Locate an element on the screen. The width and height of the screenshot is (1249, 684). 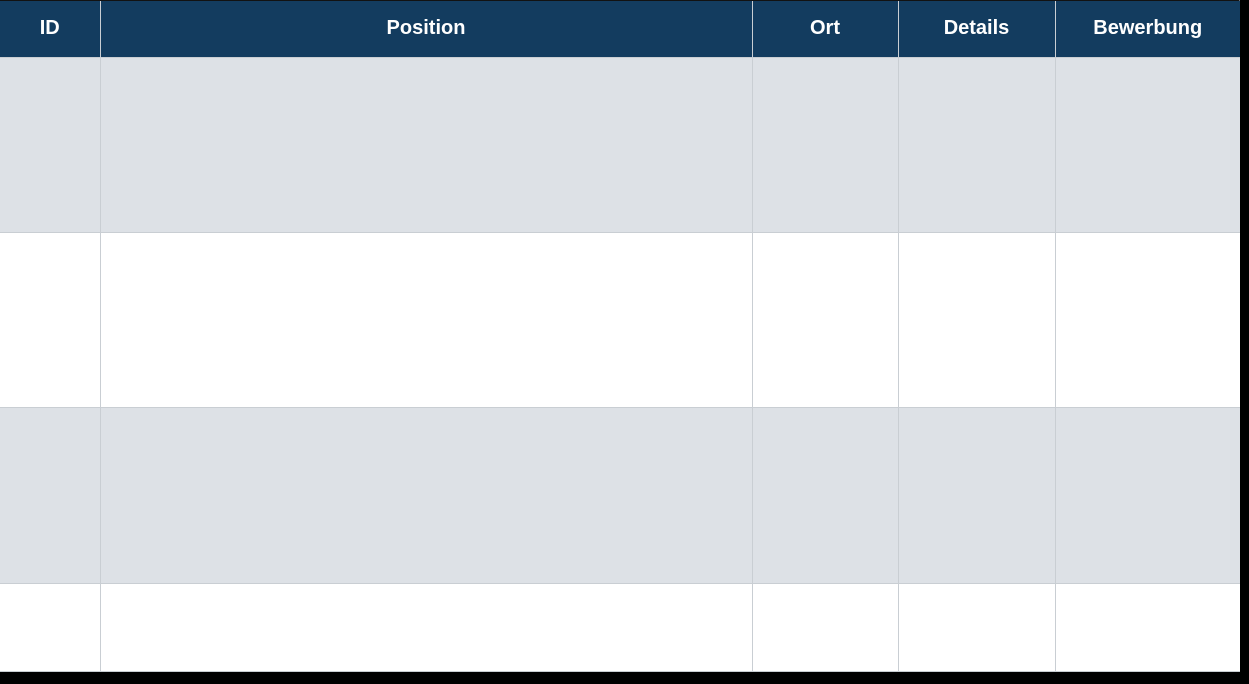
header-row: ID Position Ort Details Bewerbung is located at coordinates (620, 29).